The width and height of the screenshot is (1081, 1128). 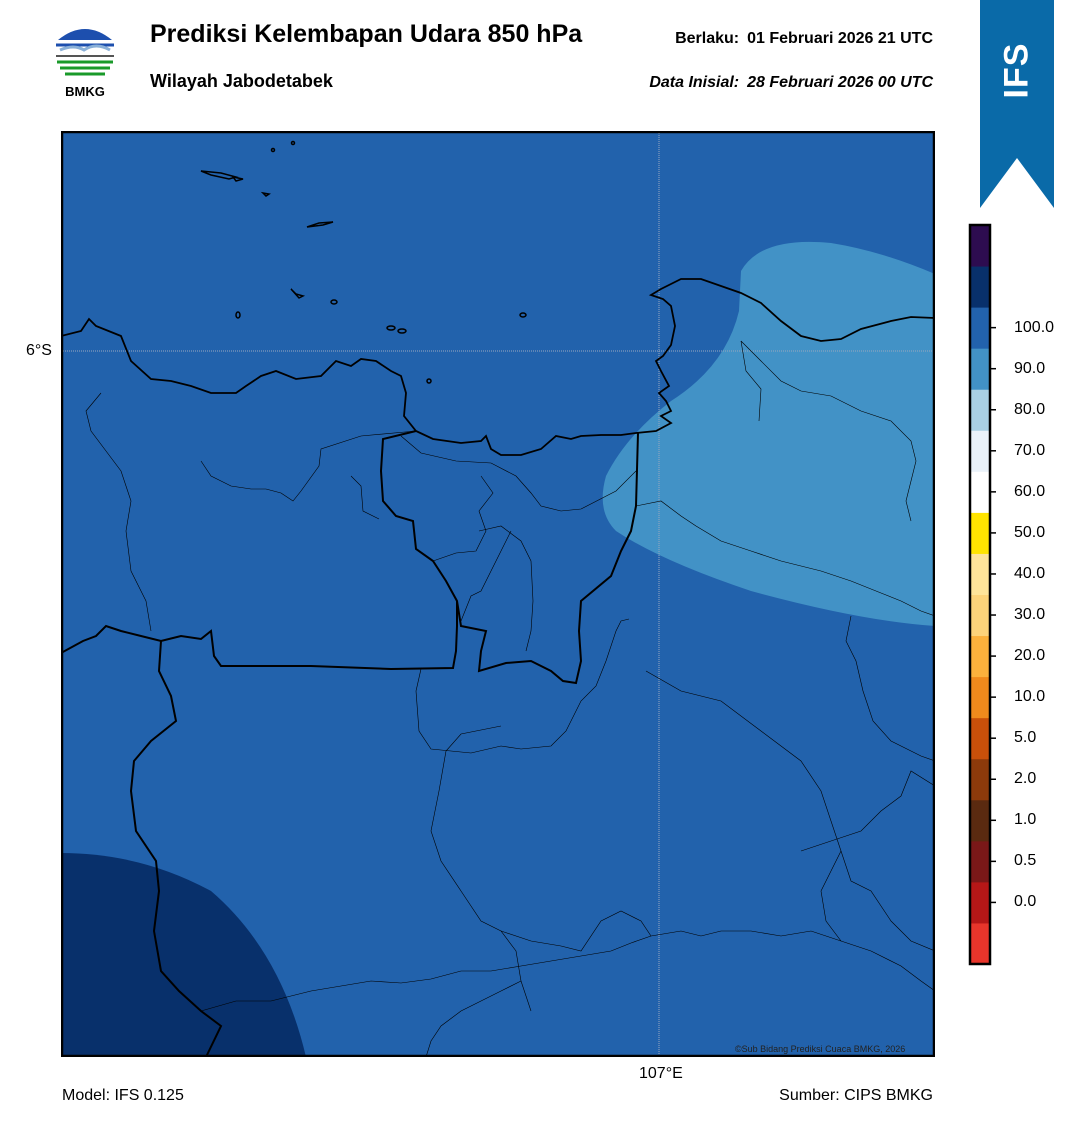 What do you see at coordinates (1030, 532) in the screenshot?
I see `colorbar-tick-label: 50.0` at bounding box center [1030, 532].